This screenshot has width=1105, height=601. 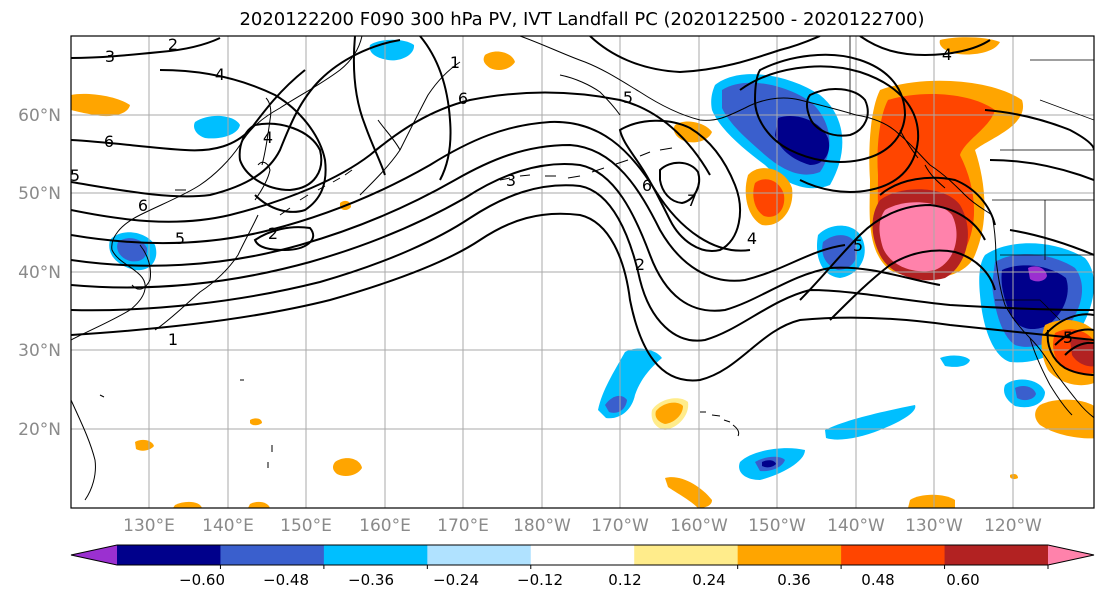 What do you see at coordinates (708, 580) in the screenshot?
I see `colorbar-tick-label: 0.24` at bounding box center [708, 580].